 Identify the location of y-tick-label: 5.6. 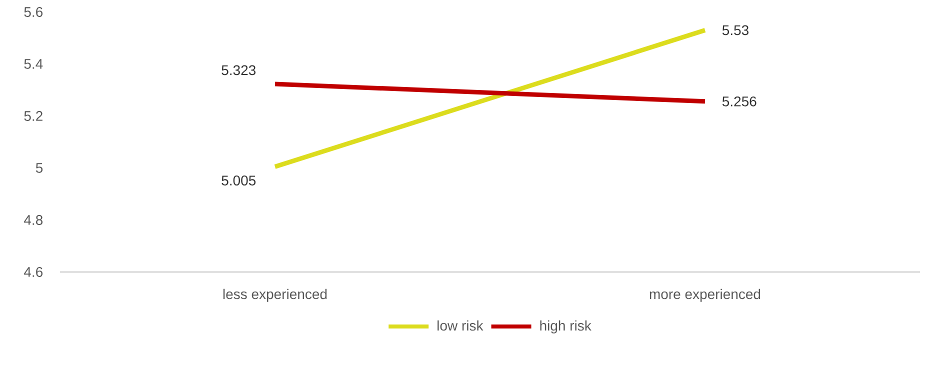
(33, 12).